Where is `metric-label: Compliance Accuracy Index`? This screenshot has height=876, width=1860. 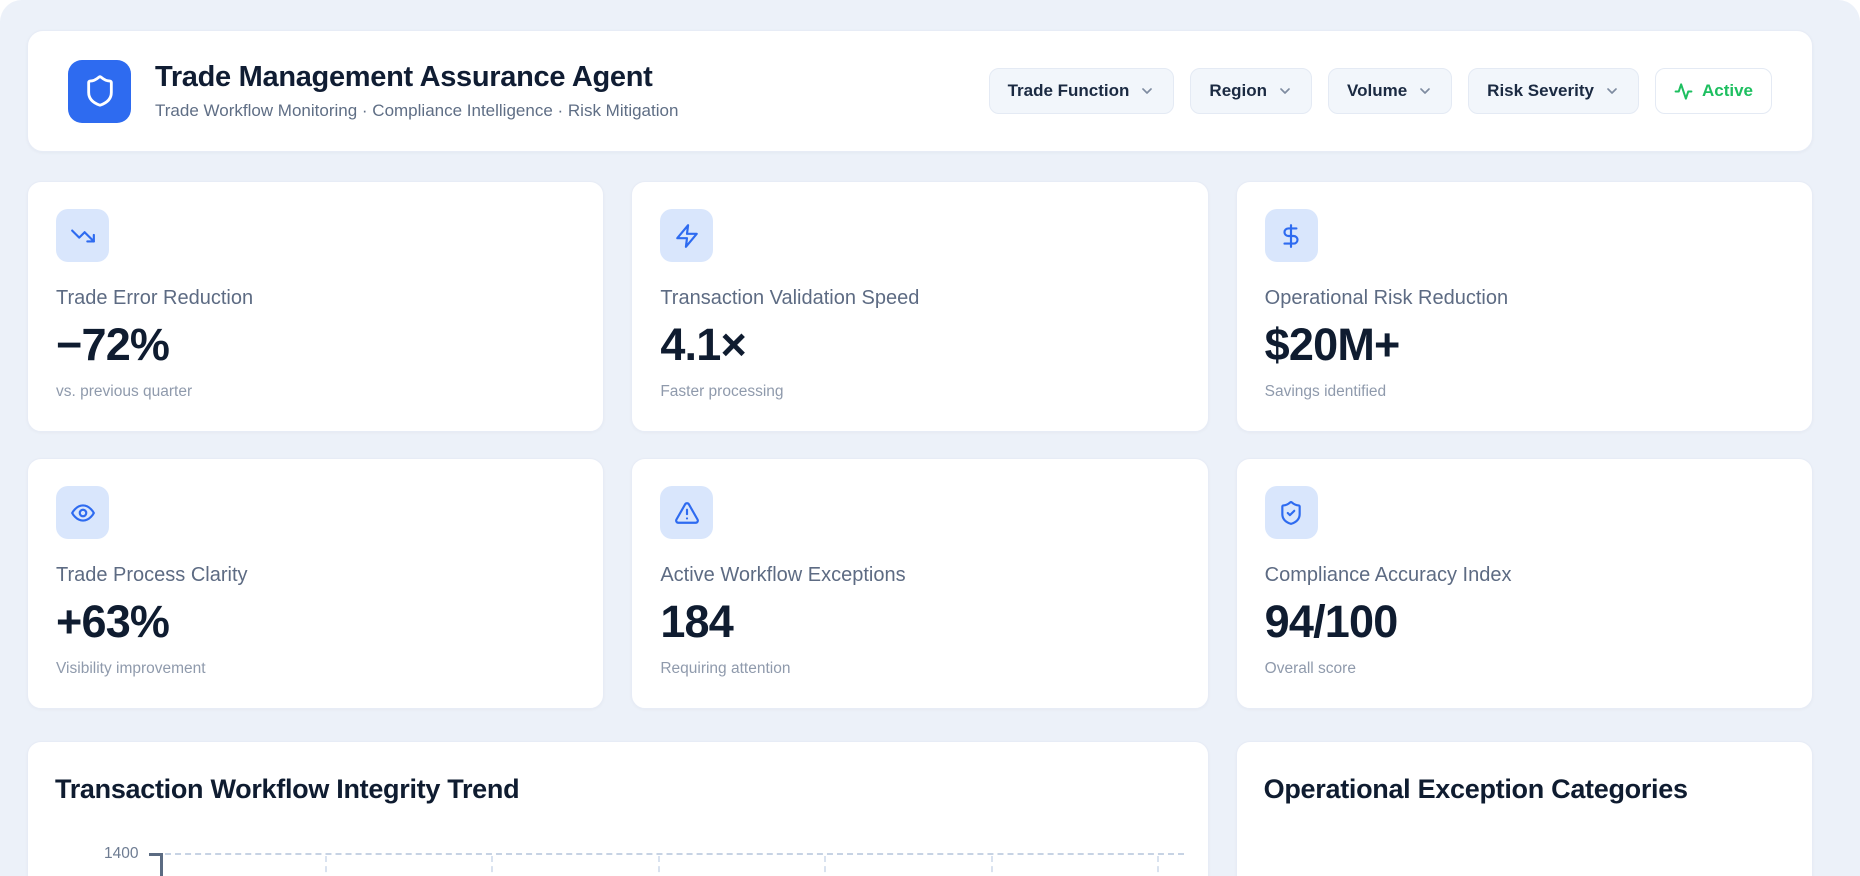 metric-label: Compliance Accuracy Index is located at coordinates (1388, 575).